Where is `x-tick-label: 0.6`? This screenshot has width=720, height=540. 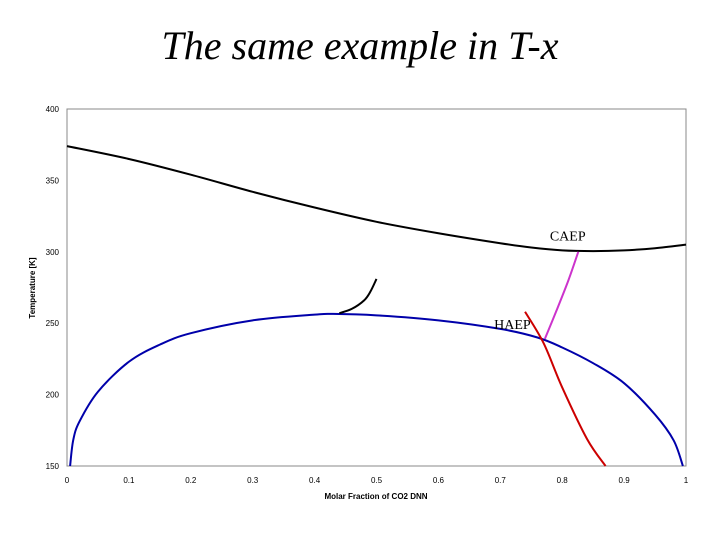 x-tick-label: 0.6 is located at coordinates (439, 480).